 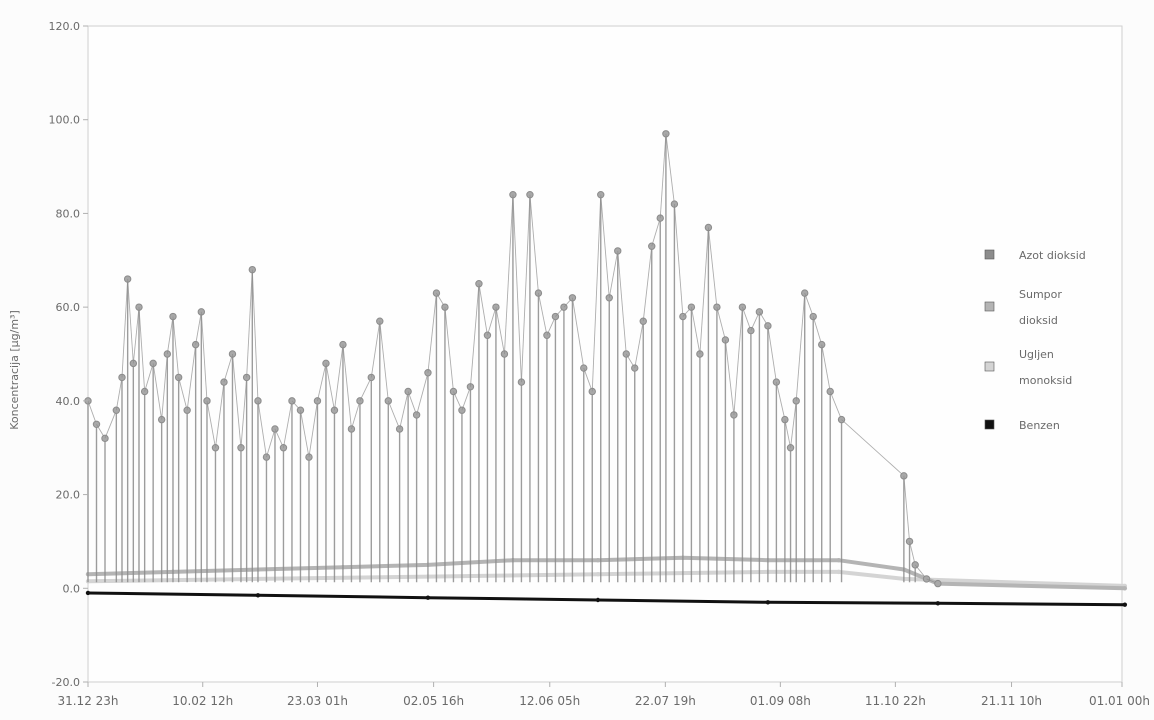 I want to click on x-tick-label: 31.12 23h, so click(x=87, y=701).